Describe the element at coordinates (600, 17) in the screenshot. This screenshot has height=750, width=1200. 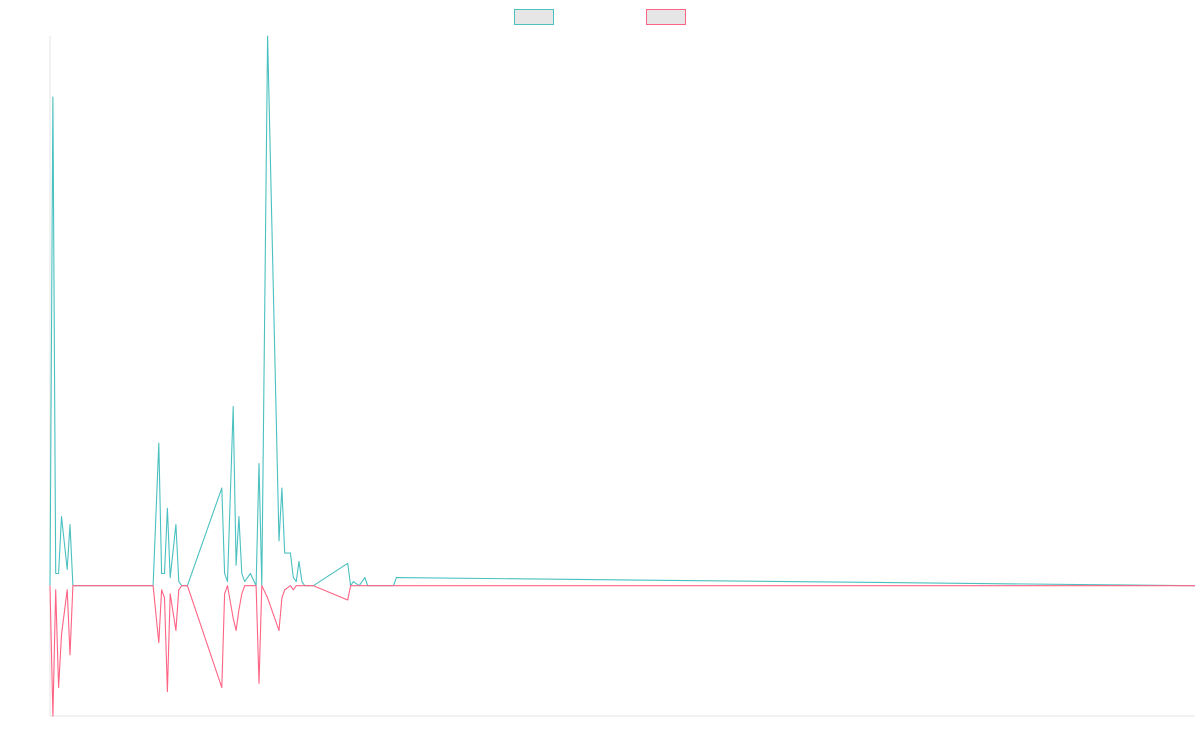
I see `legend` at that location.